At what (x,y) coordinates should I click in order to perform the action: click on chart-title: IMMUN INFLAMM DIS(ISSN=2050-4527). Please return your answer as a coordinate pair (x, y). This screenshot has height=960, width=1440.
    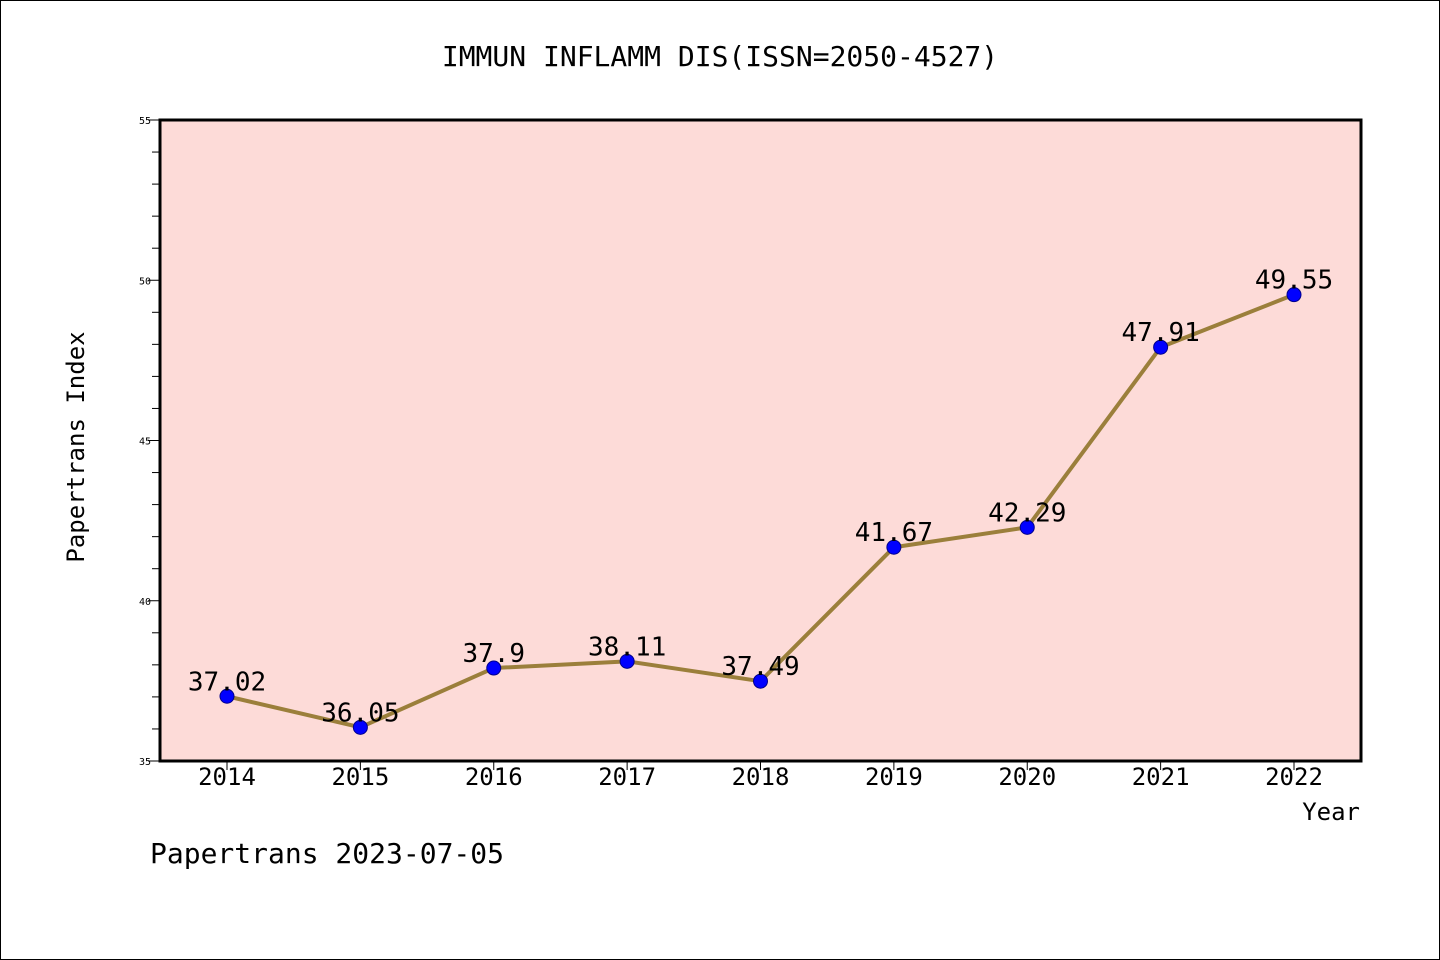
    Looking at the image, I should click on (720, 56).